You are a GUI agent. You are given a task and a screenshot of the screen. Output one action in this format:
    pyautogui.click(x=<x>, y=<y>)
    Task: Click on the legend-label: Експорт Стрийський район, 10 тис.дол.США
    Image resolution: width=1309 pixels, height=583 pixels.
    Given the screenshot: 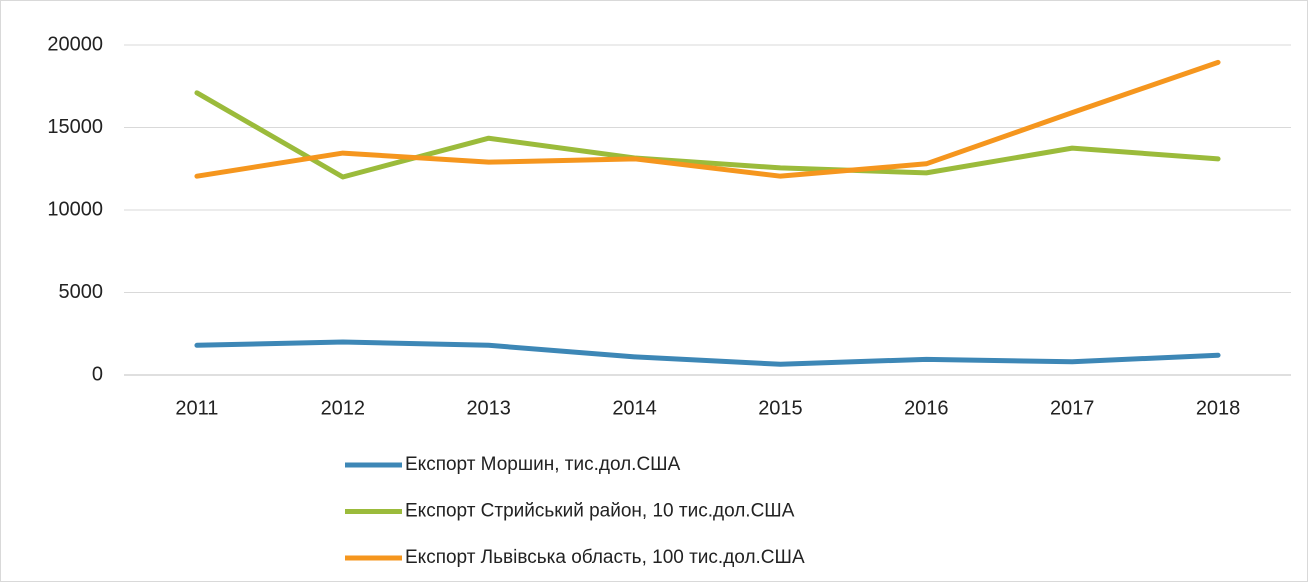 What is the action you would take?
    pyautogui.click(x=600, y=511)
    